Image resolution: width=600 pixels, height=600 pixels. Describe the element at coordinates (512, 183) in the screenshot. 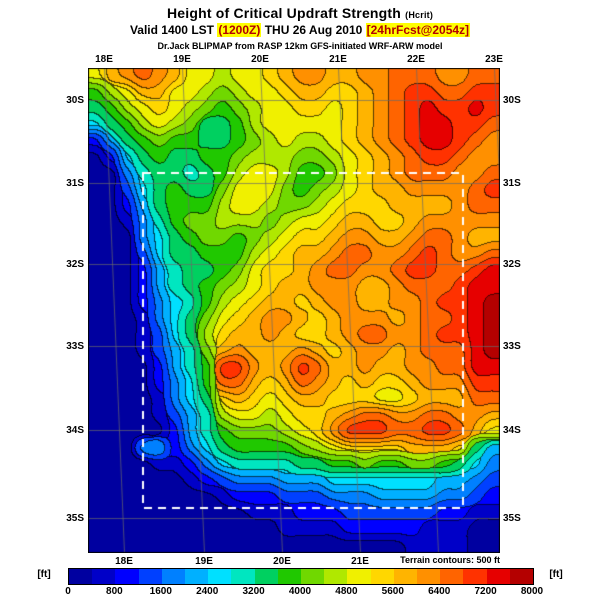

I see `lat-label-right: 31S` at that location.